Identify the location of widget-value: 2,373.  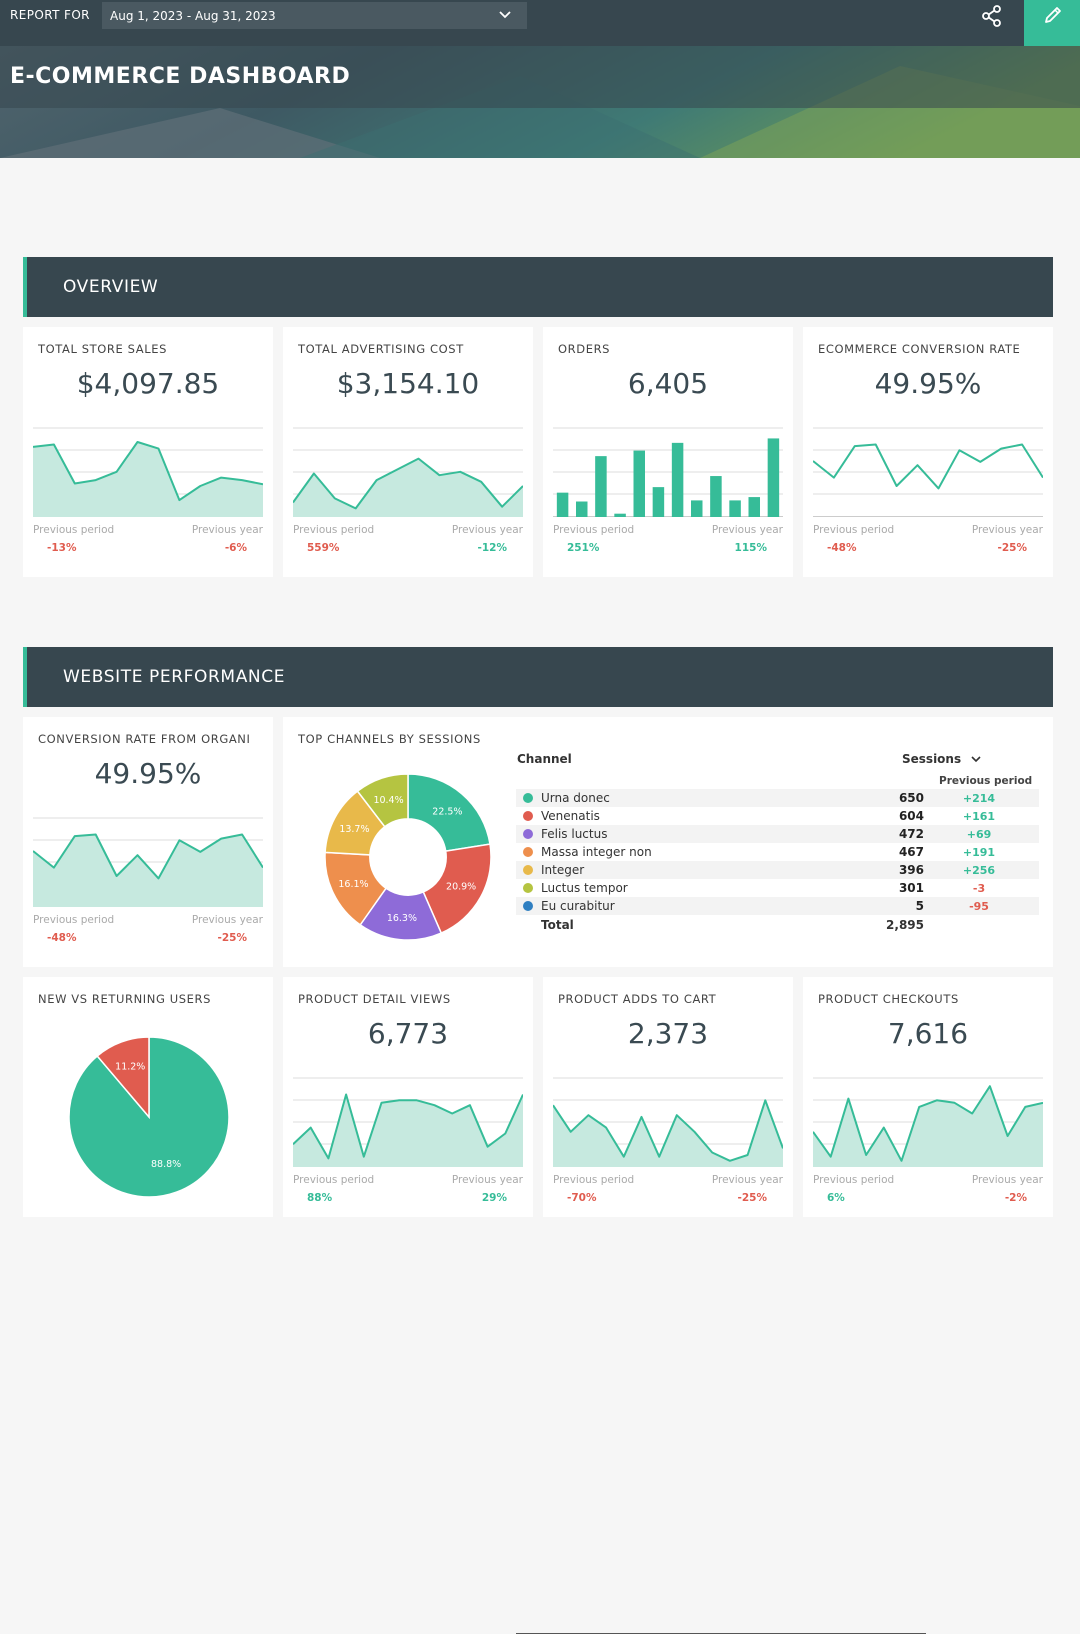
(668, 1033).